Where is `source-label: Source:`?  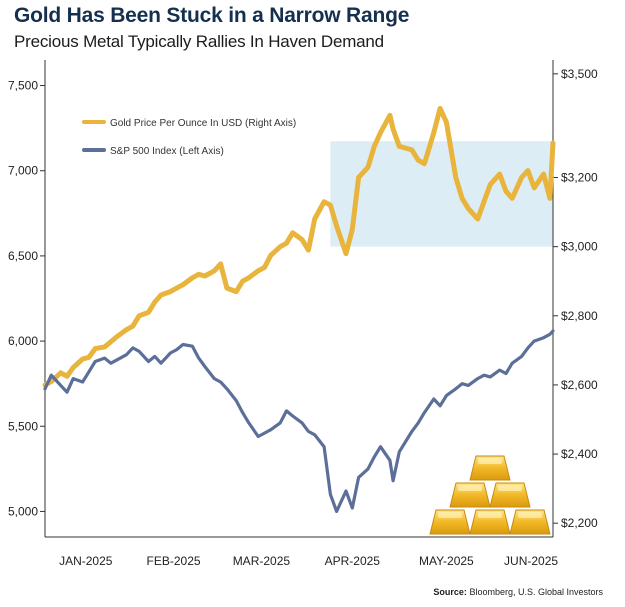
source-label: Source: is located at coordinates (450, 592).